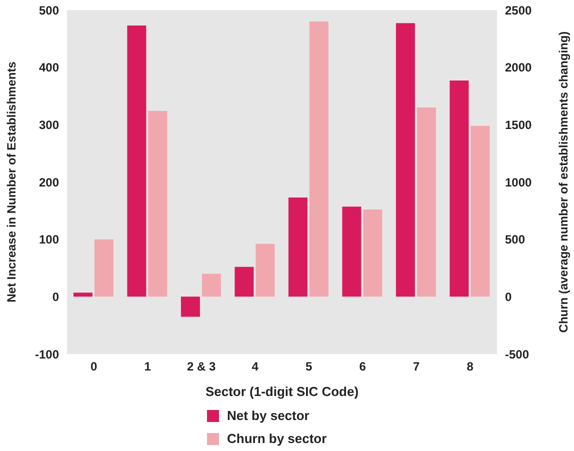 The width and height of the screenshot is (574, 451). Describe the element at coordinates (282, 391) in the screenshot. I see `x-axis-title: Sector (1-digit SIC Code)` at that location.